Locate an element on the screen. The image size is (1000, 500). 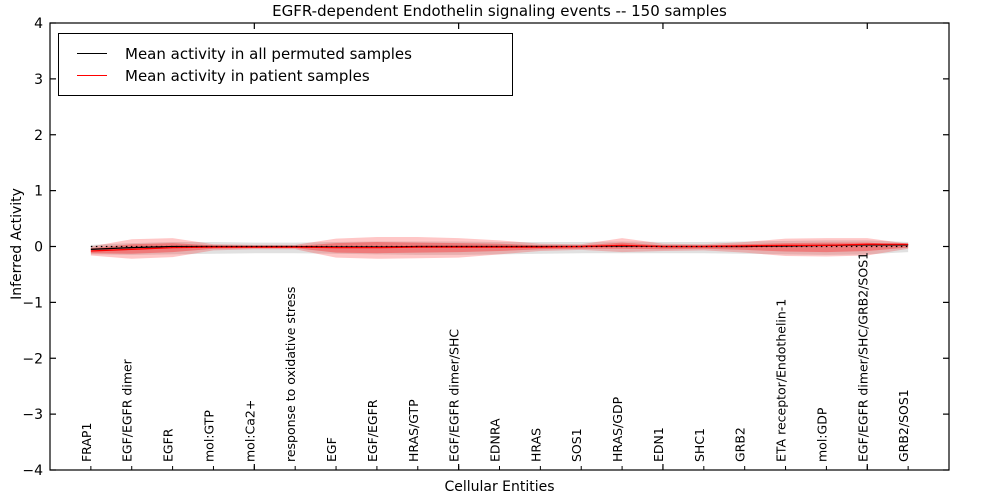
x-axis-label: Cellular Entities is located at coordinates (499, 487).